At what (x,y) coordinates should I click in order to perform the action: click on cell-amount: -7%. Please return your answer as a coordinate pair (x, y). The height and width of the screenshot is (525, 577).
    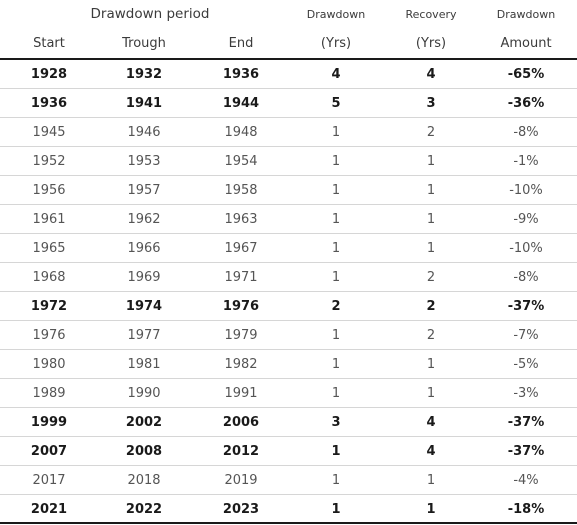
    Looking at the image, I should click on (526, 335).